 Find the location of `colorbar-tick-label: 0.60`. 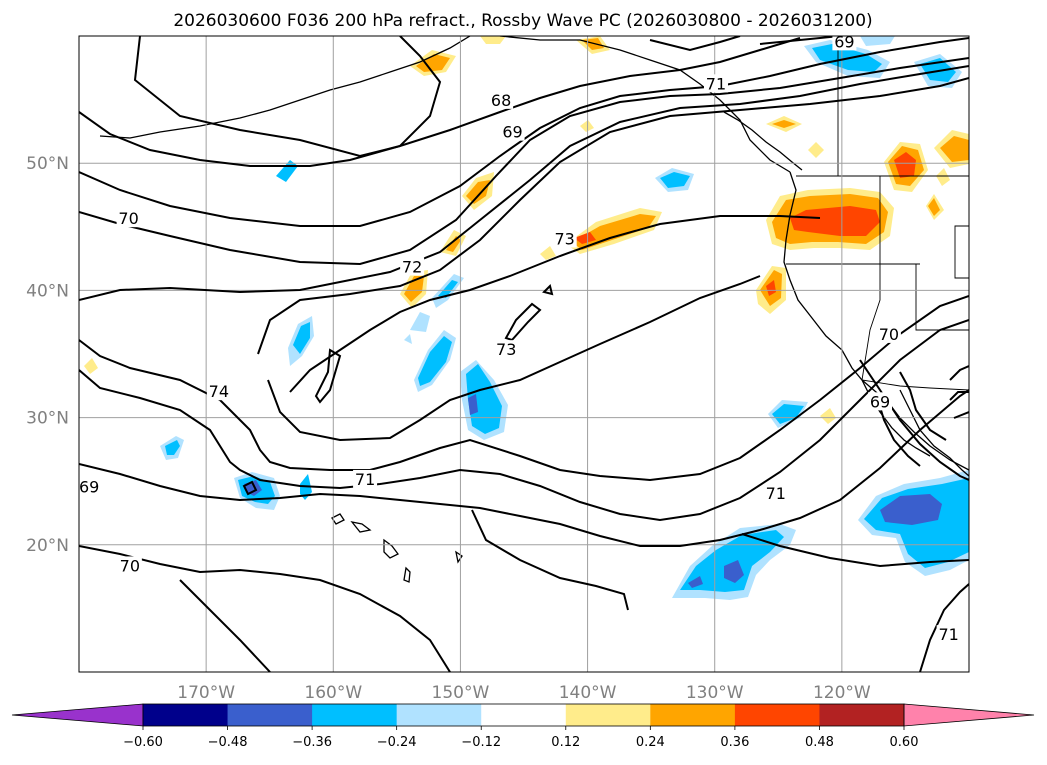

colorbar-tick-label: 0.60 is located at coordinates (904, 742).